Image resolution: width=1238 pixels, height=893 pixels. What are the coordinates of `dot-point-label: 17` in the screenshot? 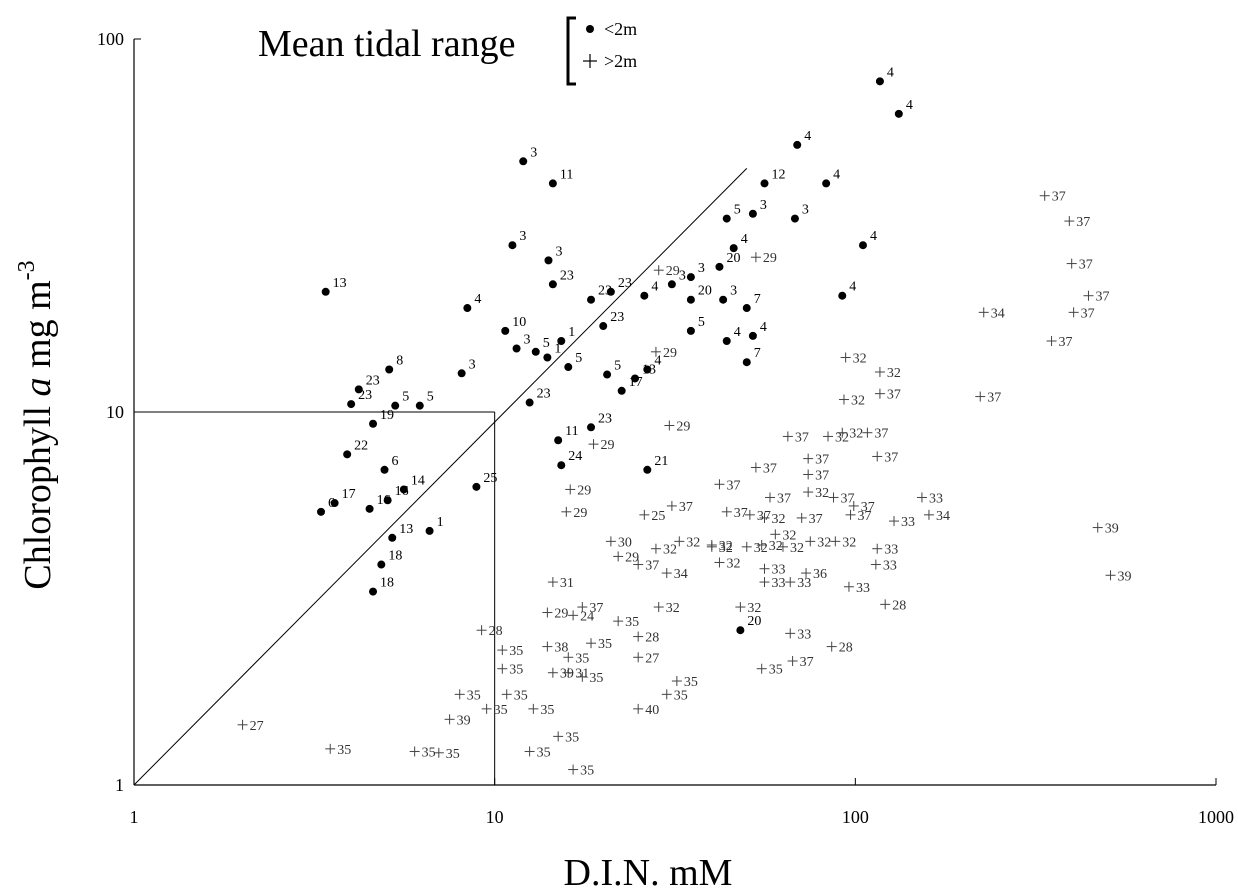 It's located at (636, 382).